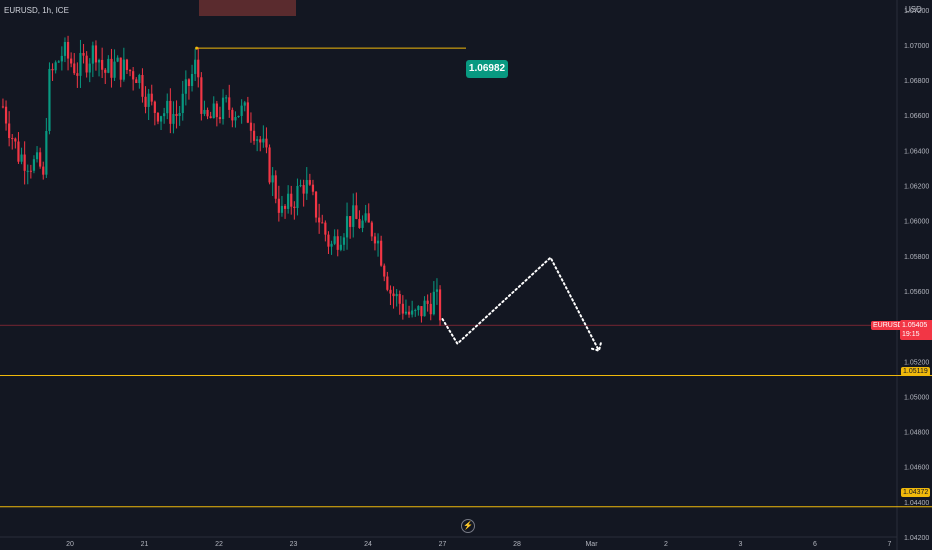  Describe the element at coordinates (915, 371) in the screenshot. I see `level-tag-1: 1.05119` at that location.